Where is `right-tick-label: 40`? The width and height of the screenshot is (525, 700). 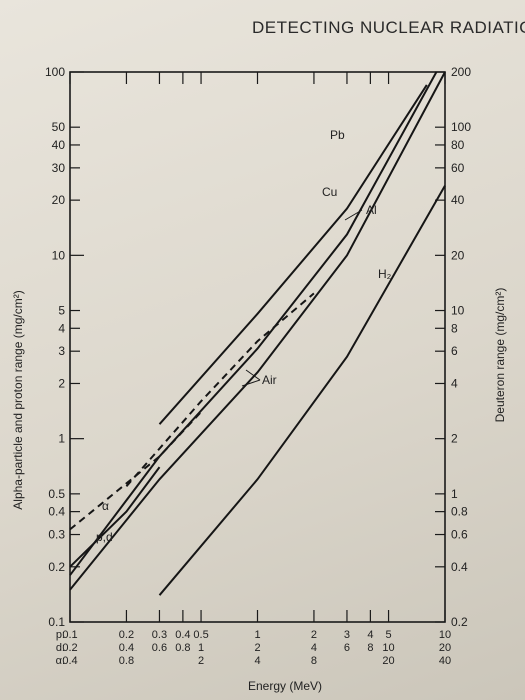
right-tick-label: 40 is located at coordinates (458, 200).